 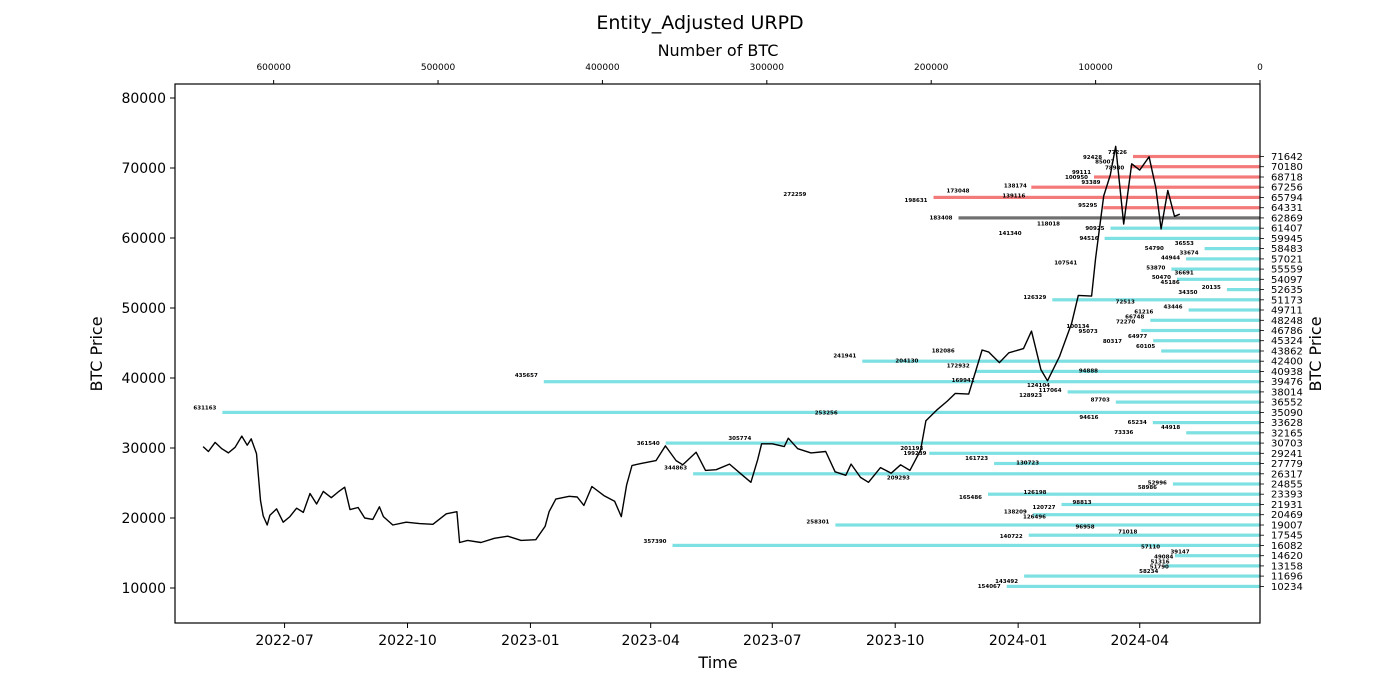 What do you see at coordinates (1287, 474) in the screenshot?
I see `right-axis-tick-label: 26317` at bounding box center [1287, 474].